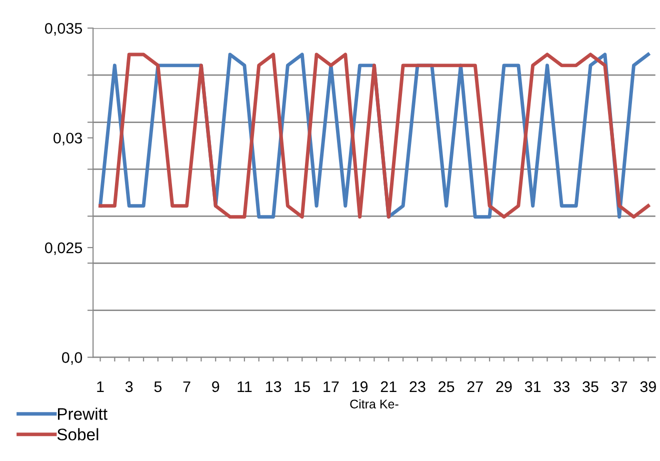 This screenshot has width=660, height=461. I want to click on x-tick-label: 37, so click(619, 386).